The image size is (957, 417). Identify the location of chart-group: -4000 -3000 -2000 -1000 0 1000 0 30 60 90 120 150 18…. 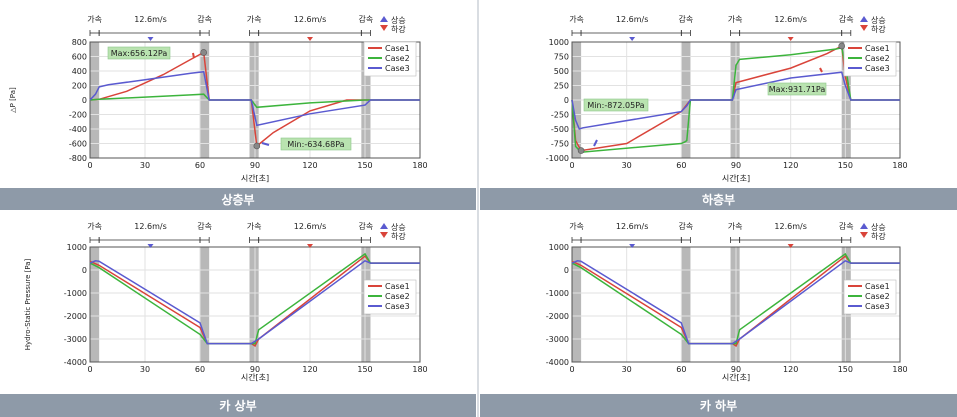
(727, 301).